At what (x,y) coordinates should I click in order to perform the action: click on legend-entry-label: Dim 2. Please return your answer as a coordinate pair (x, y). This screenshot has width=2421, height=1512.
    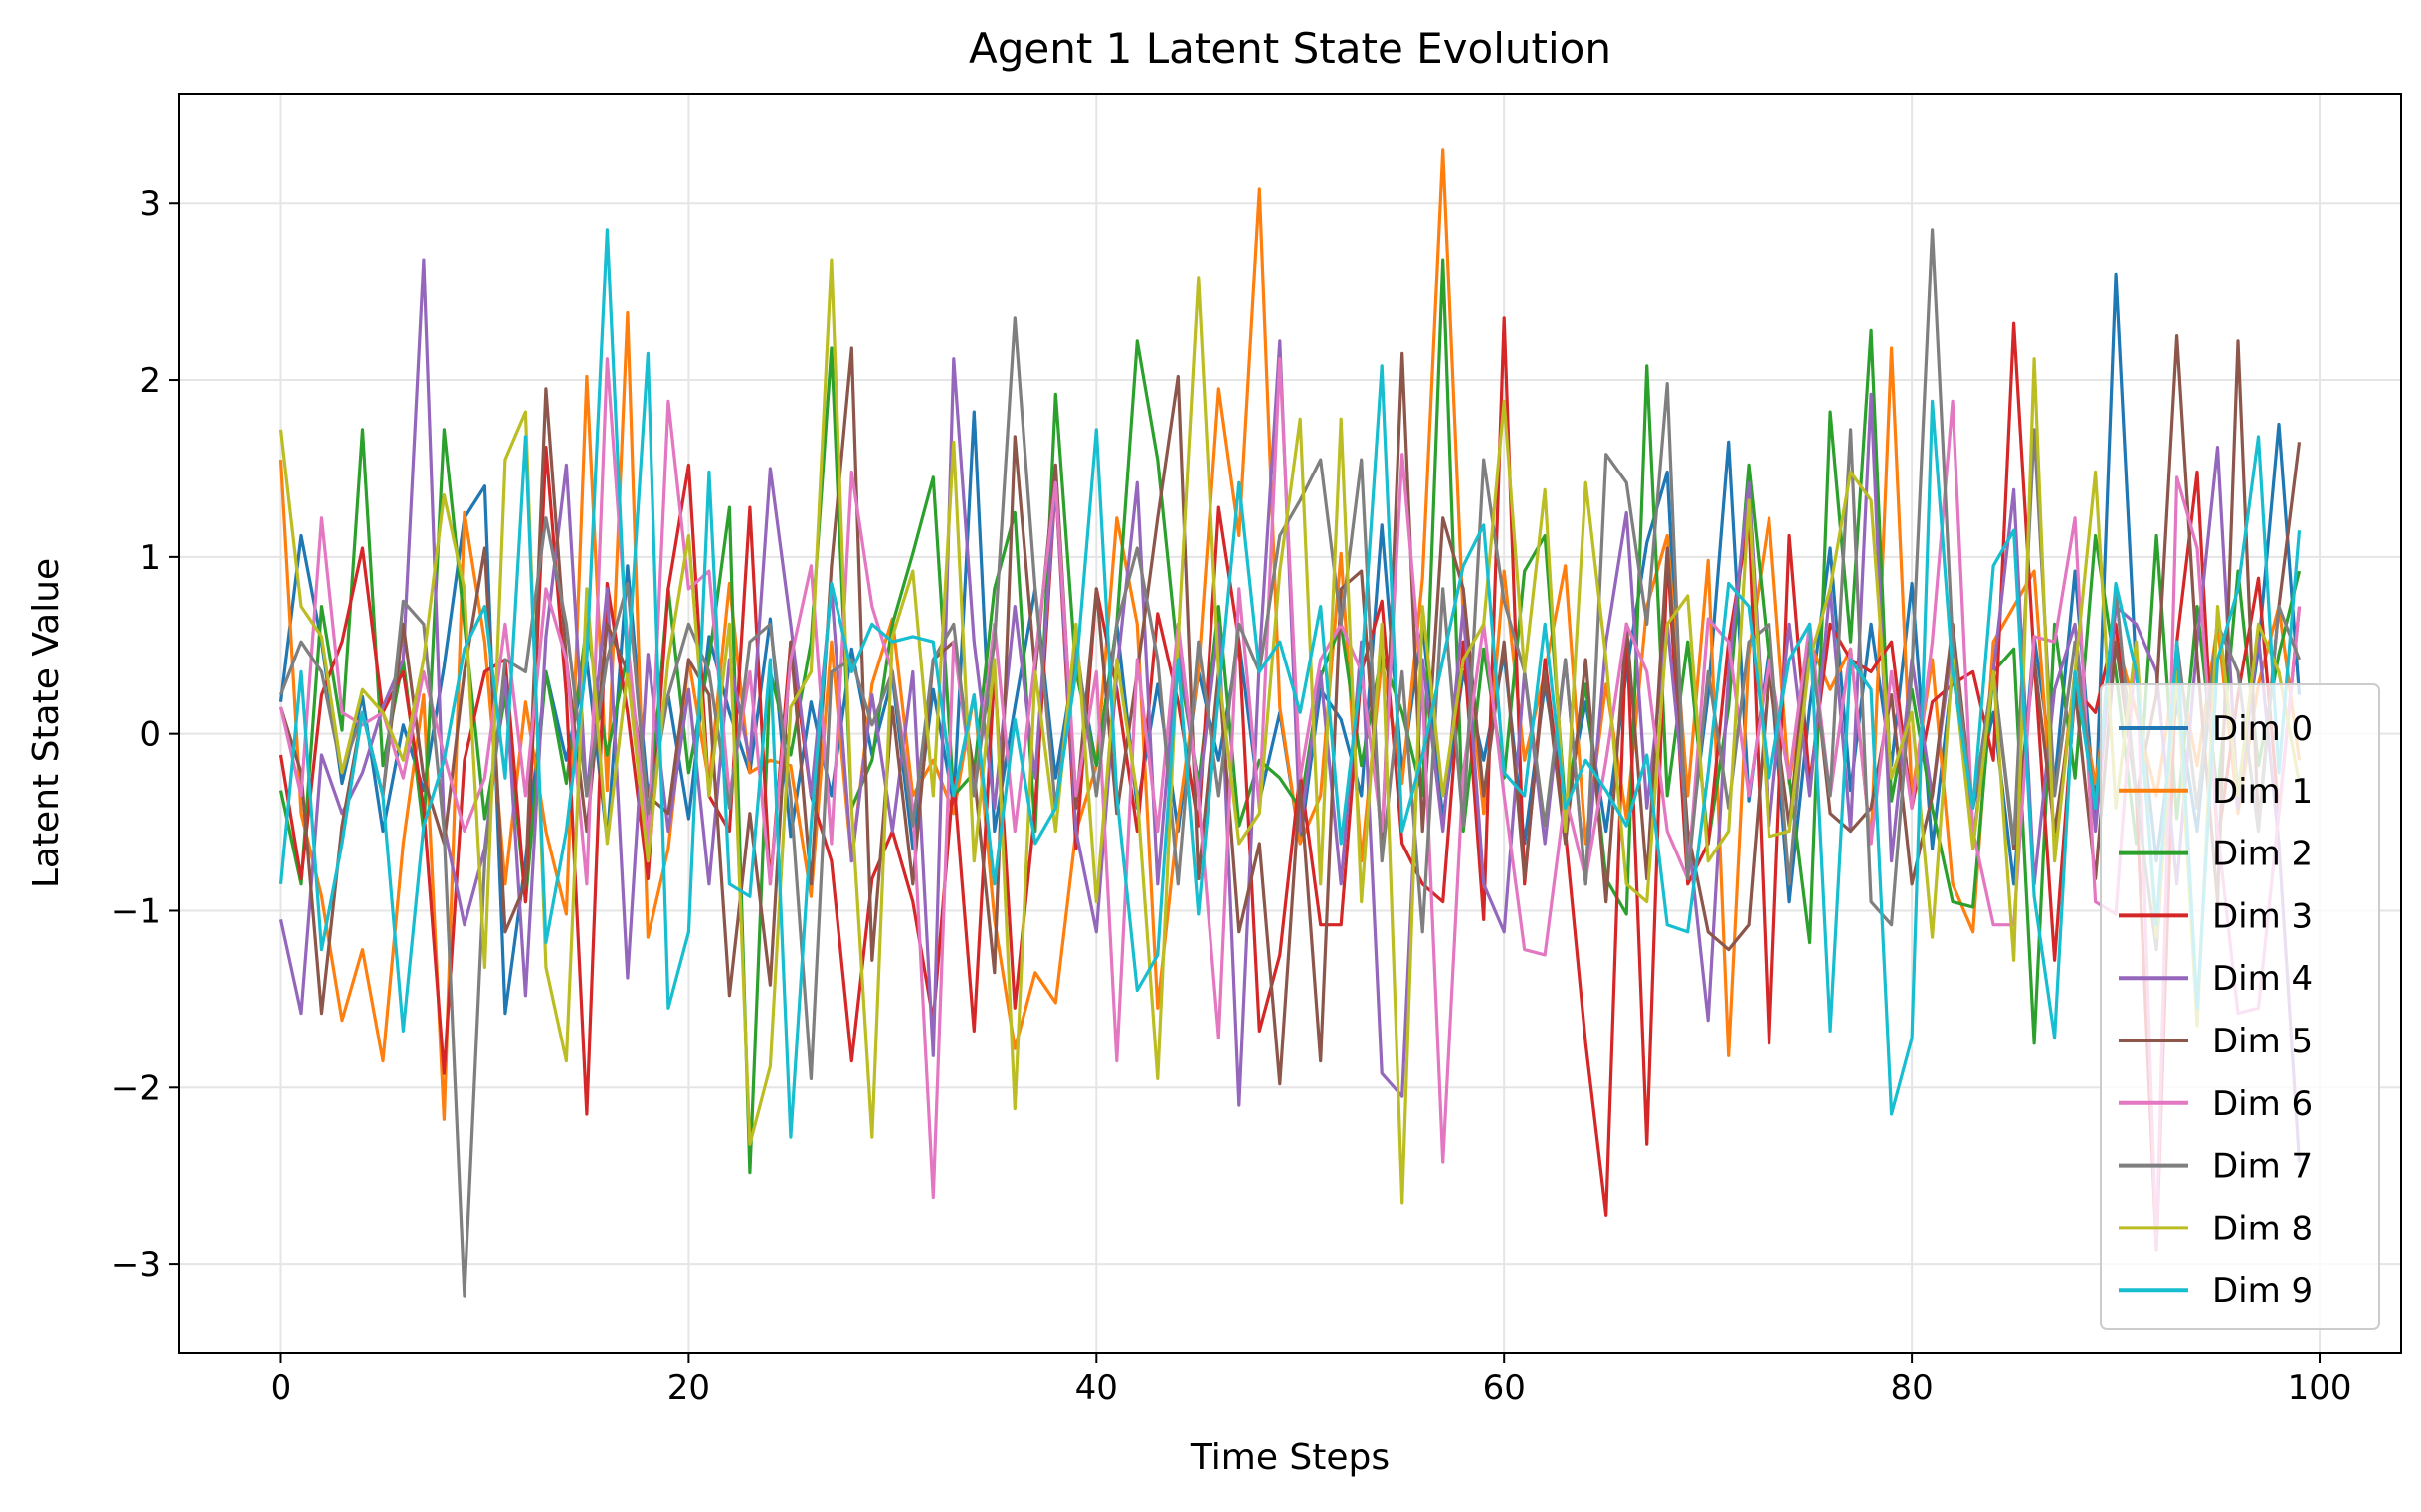
    Looking at the image, I should click on (2263, 854).